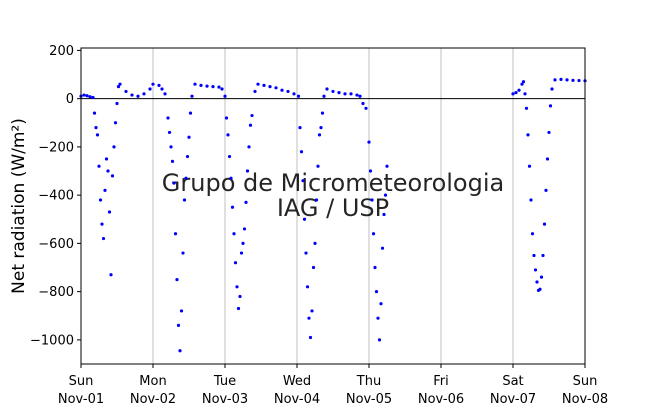 The height and width of the screenshot is (409, 650). I want to click on y-axis-label: Net radiation (W/m²), so click(19, 206).